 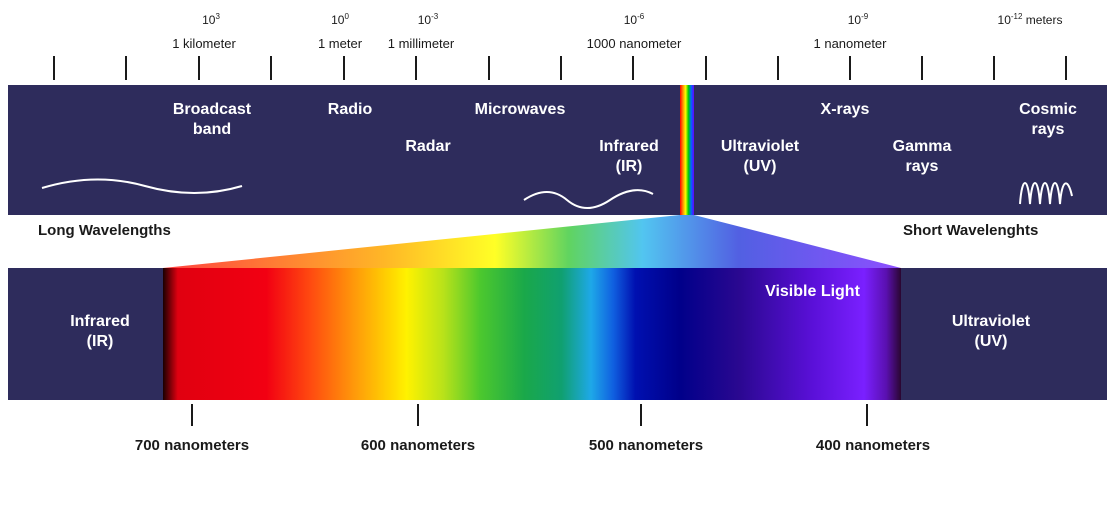 I want to click on short-wave-icon, so click(x=1046, y=193).